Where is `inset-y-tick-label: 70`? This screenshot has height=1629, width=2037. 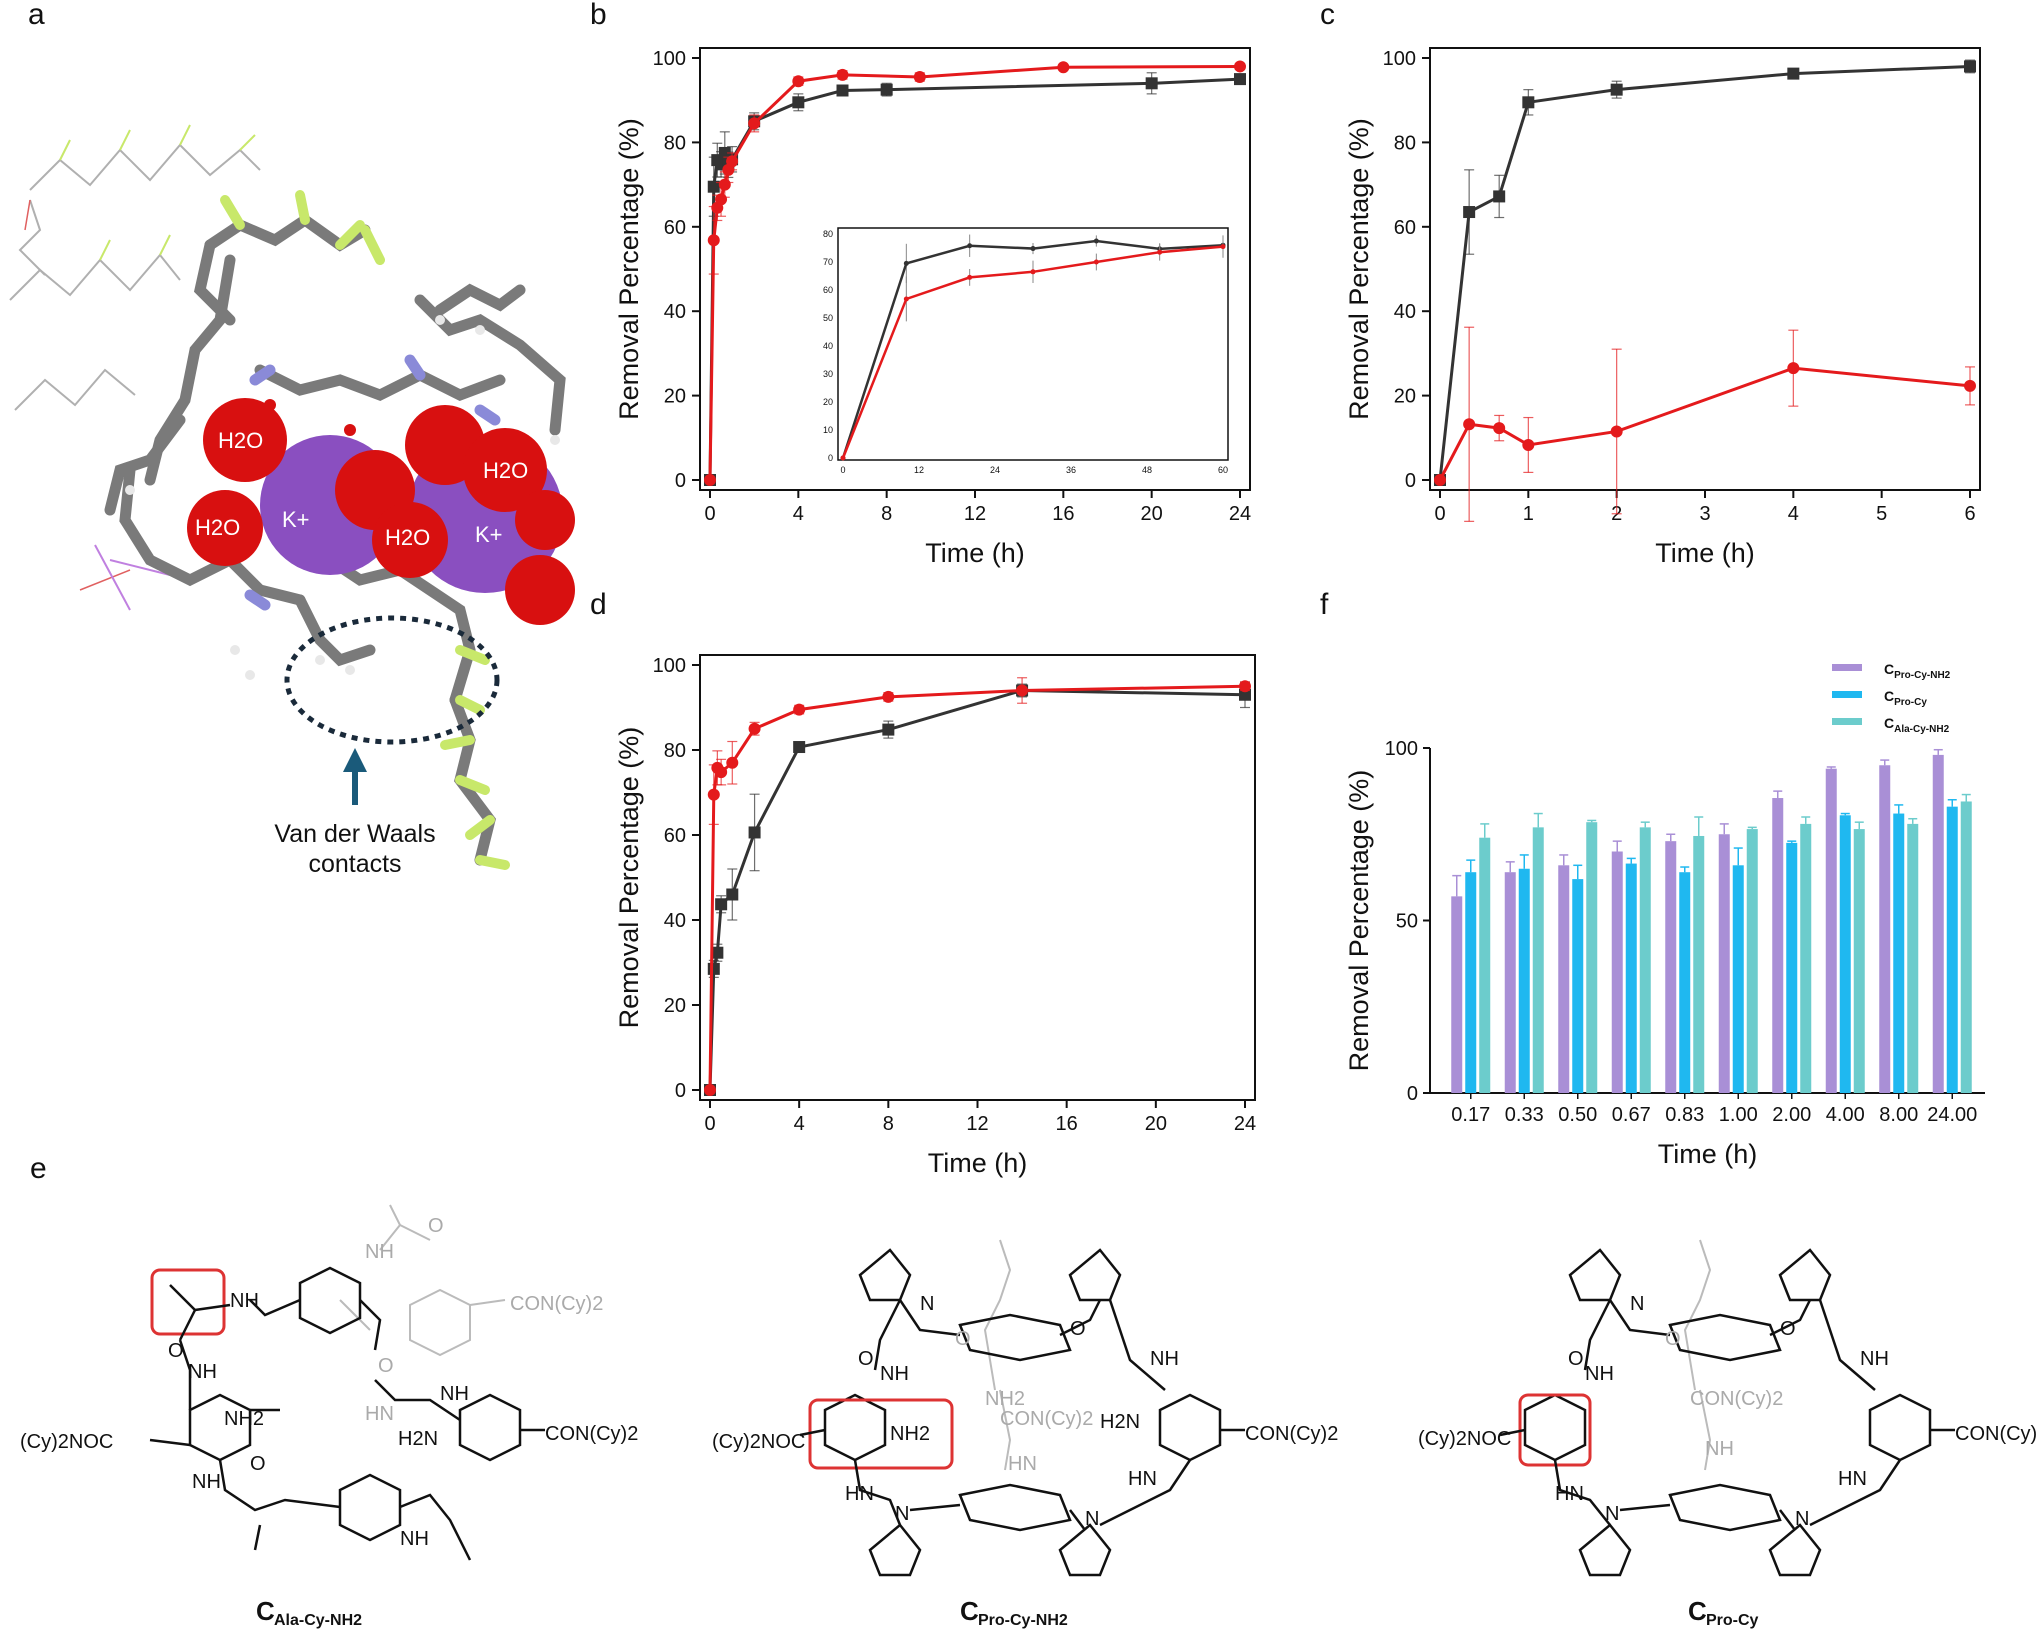 inset-y-tick-label: 70 is located at coordinates (828, 262).